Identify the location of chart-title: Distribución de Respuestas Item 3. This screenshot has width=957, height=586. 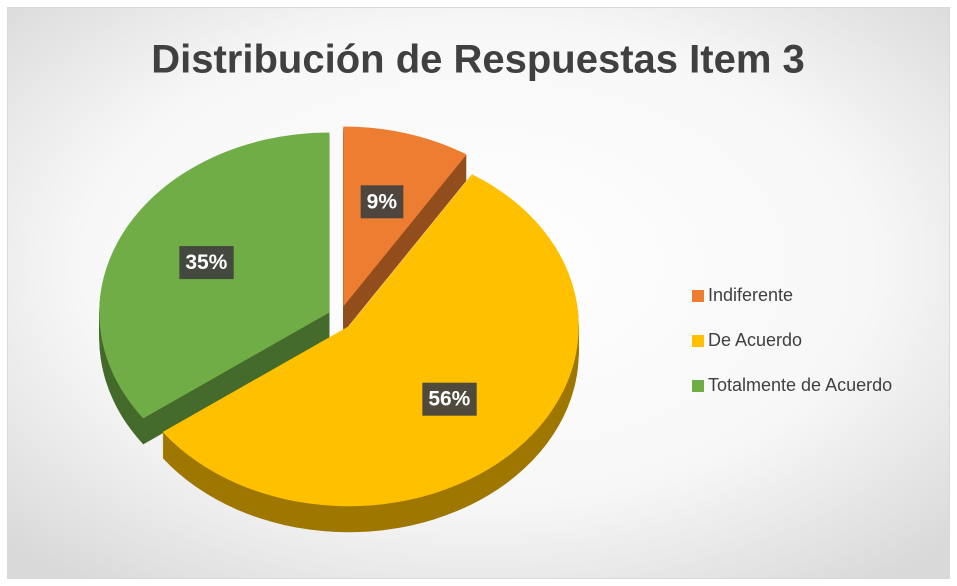
(478, 60).